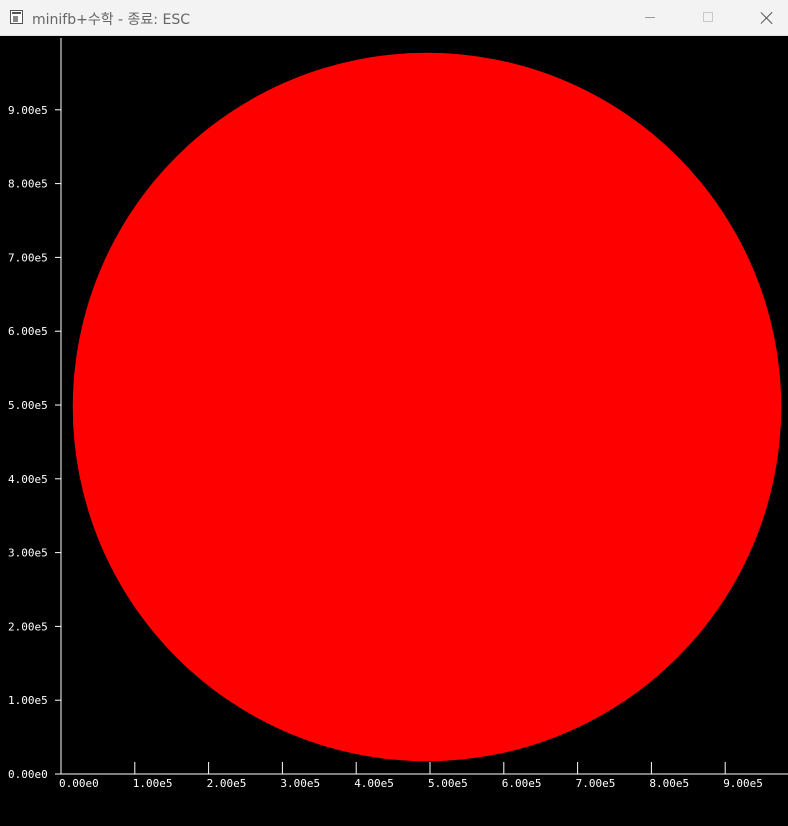 Image resolution: width=788 pixels, height=826 pixels. Describe the element at coordinates (448, 783) in the screenshot. I see `x-tick-label: 5.00e5` at that location.